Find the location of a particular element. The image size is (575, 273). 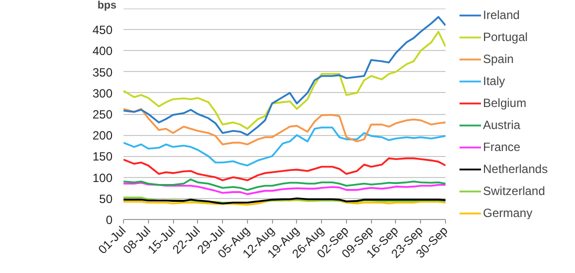

y-tick-label: 150 is located at coordinates (102, 157).